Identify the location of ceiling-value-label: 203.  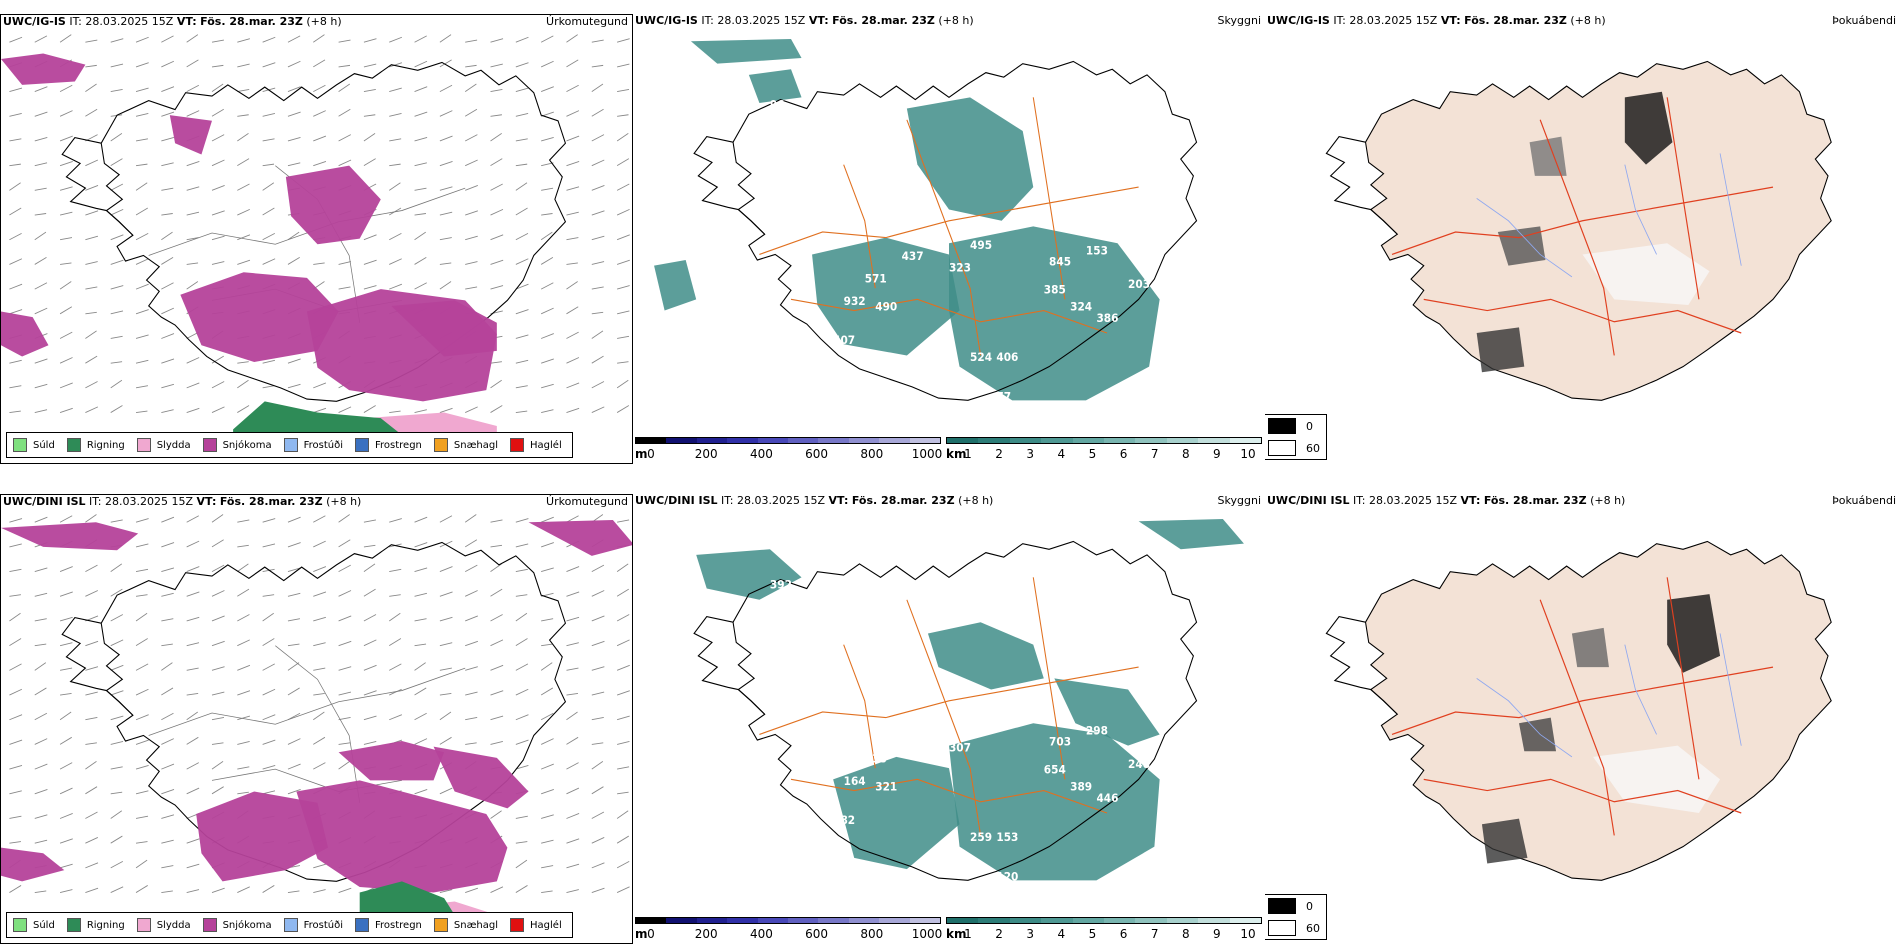
(1139, 284).